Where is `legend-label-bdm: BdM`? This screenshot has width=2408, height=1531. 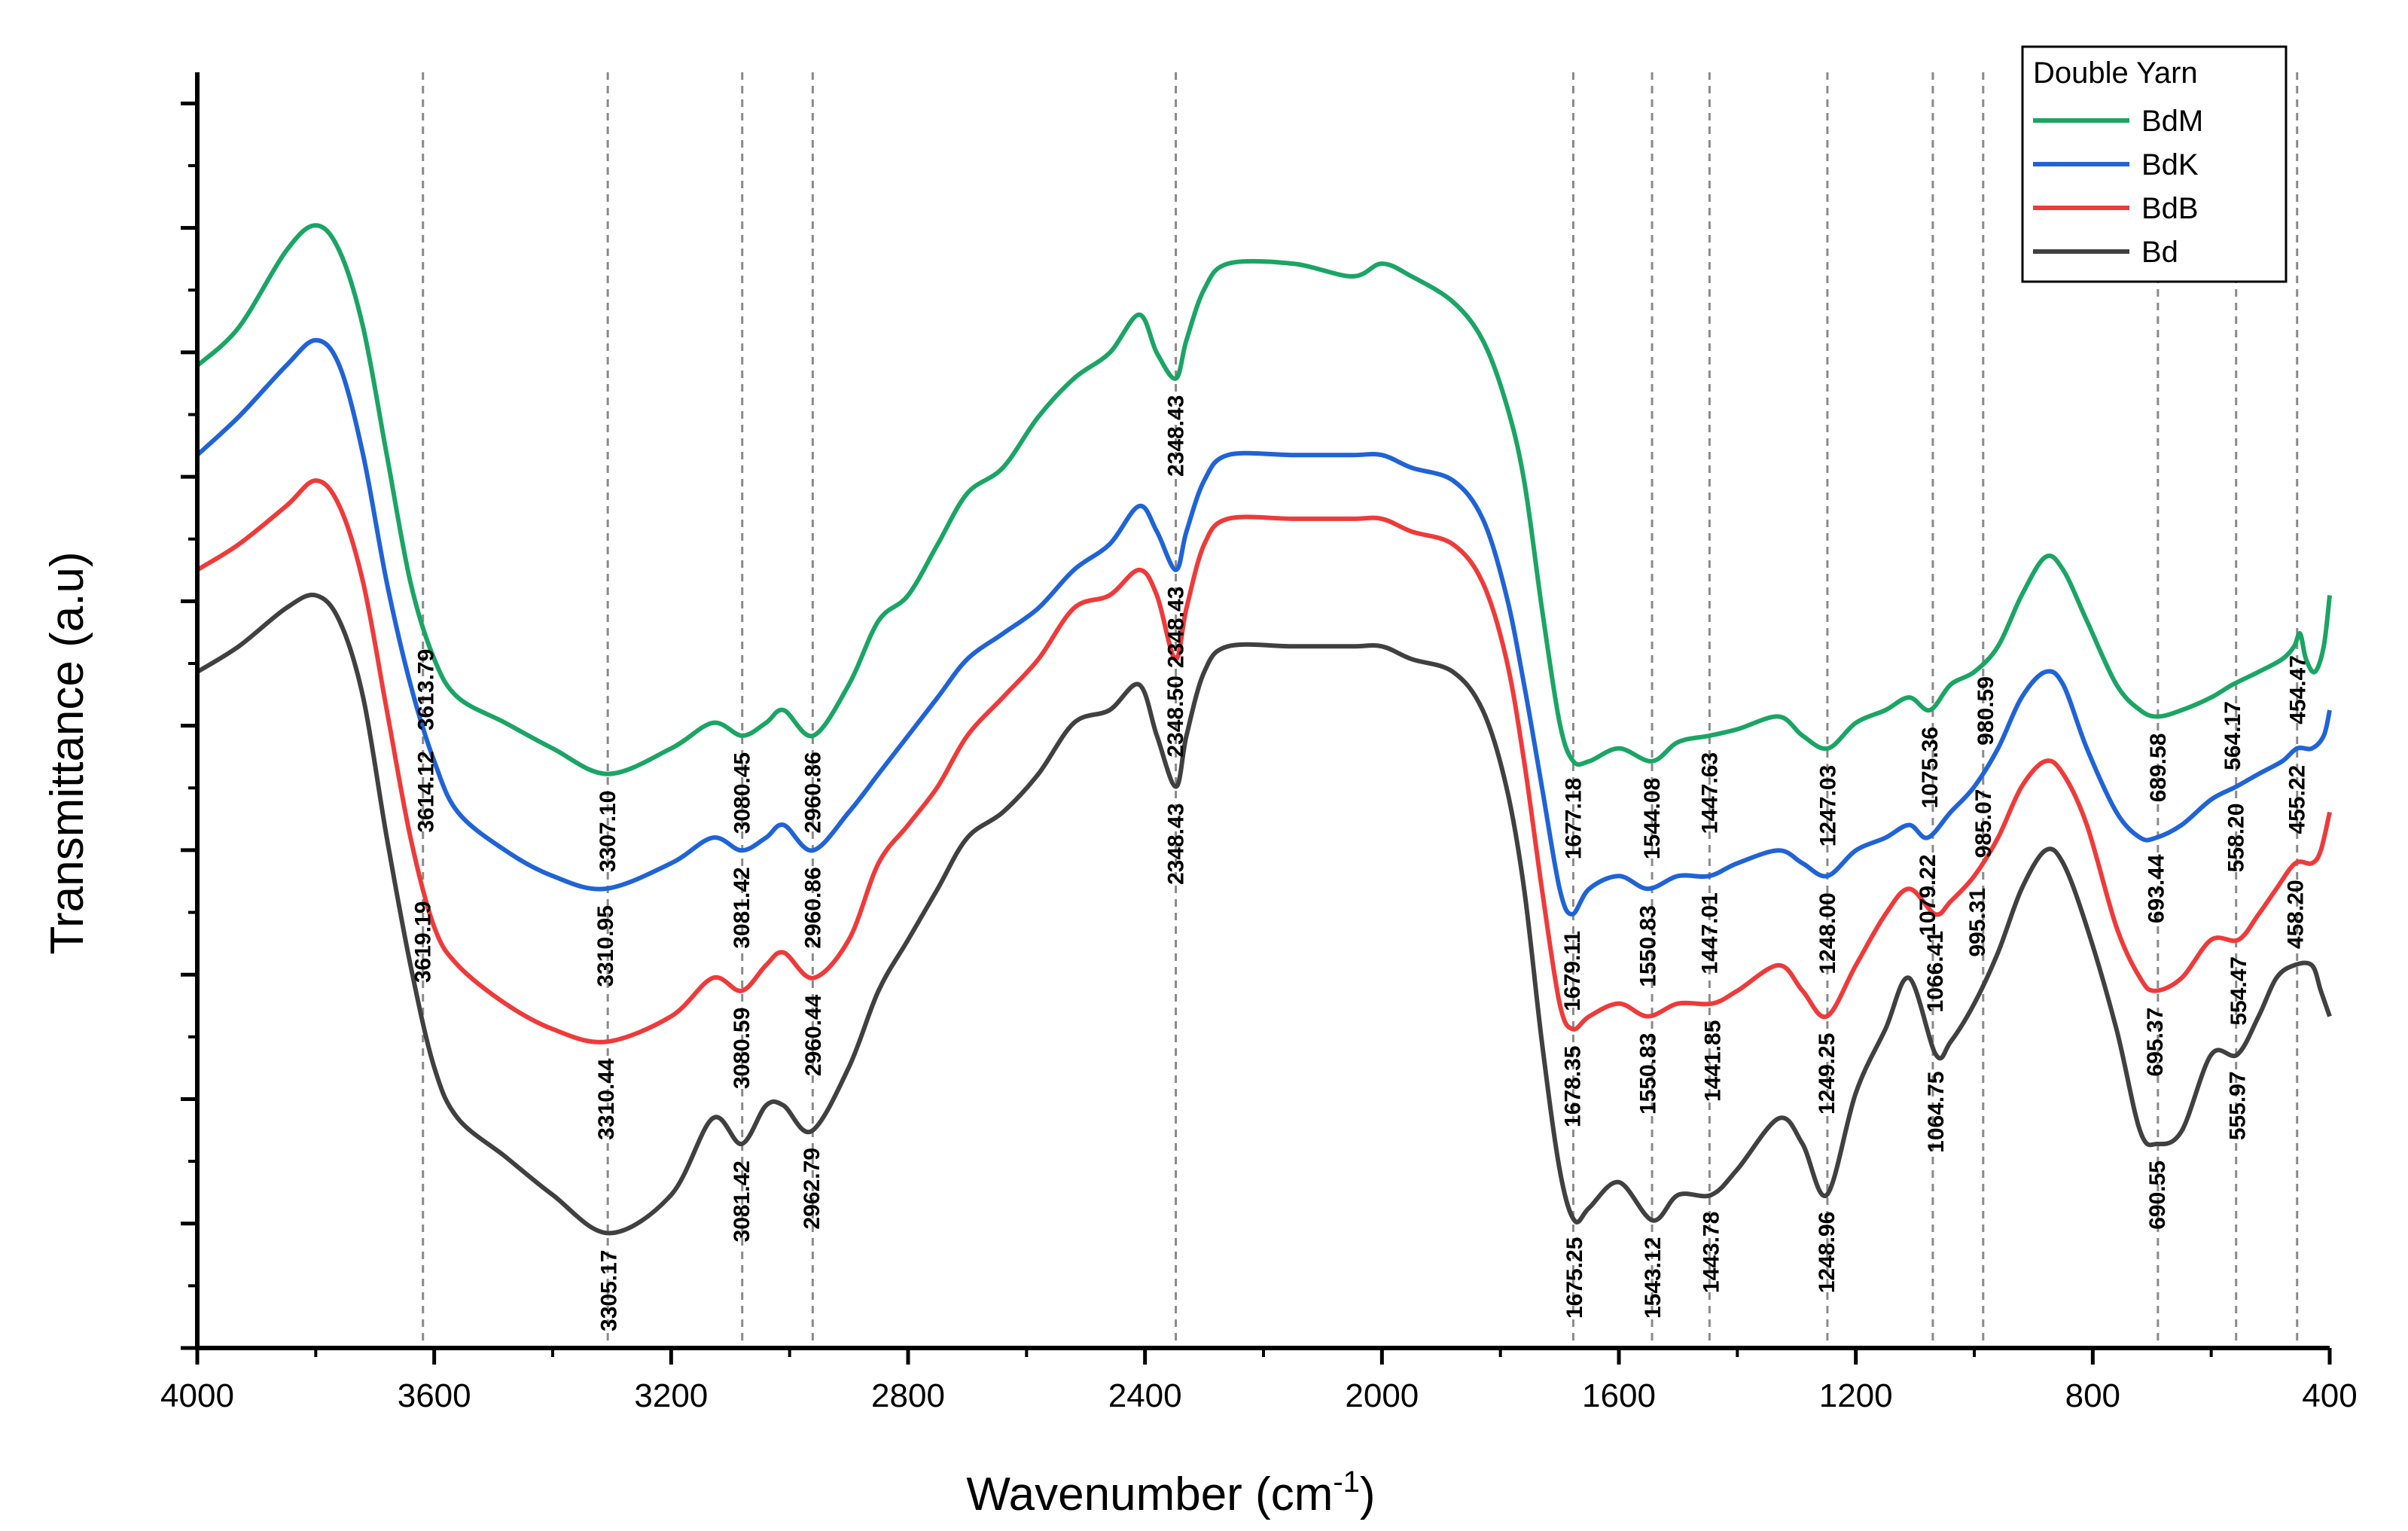
legend-label-bdm: BdM is located at coordinates (2172, 121).